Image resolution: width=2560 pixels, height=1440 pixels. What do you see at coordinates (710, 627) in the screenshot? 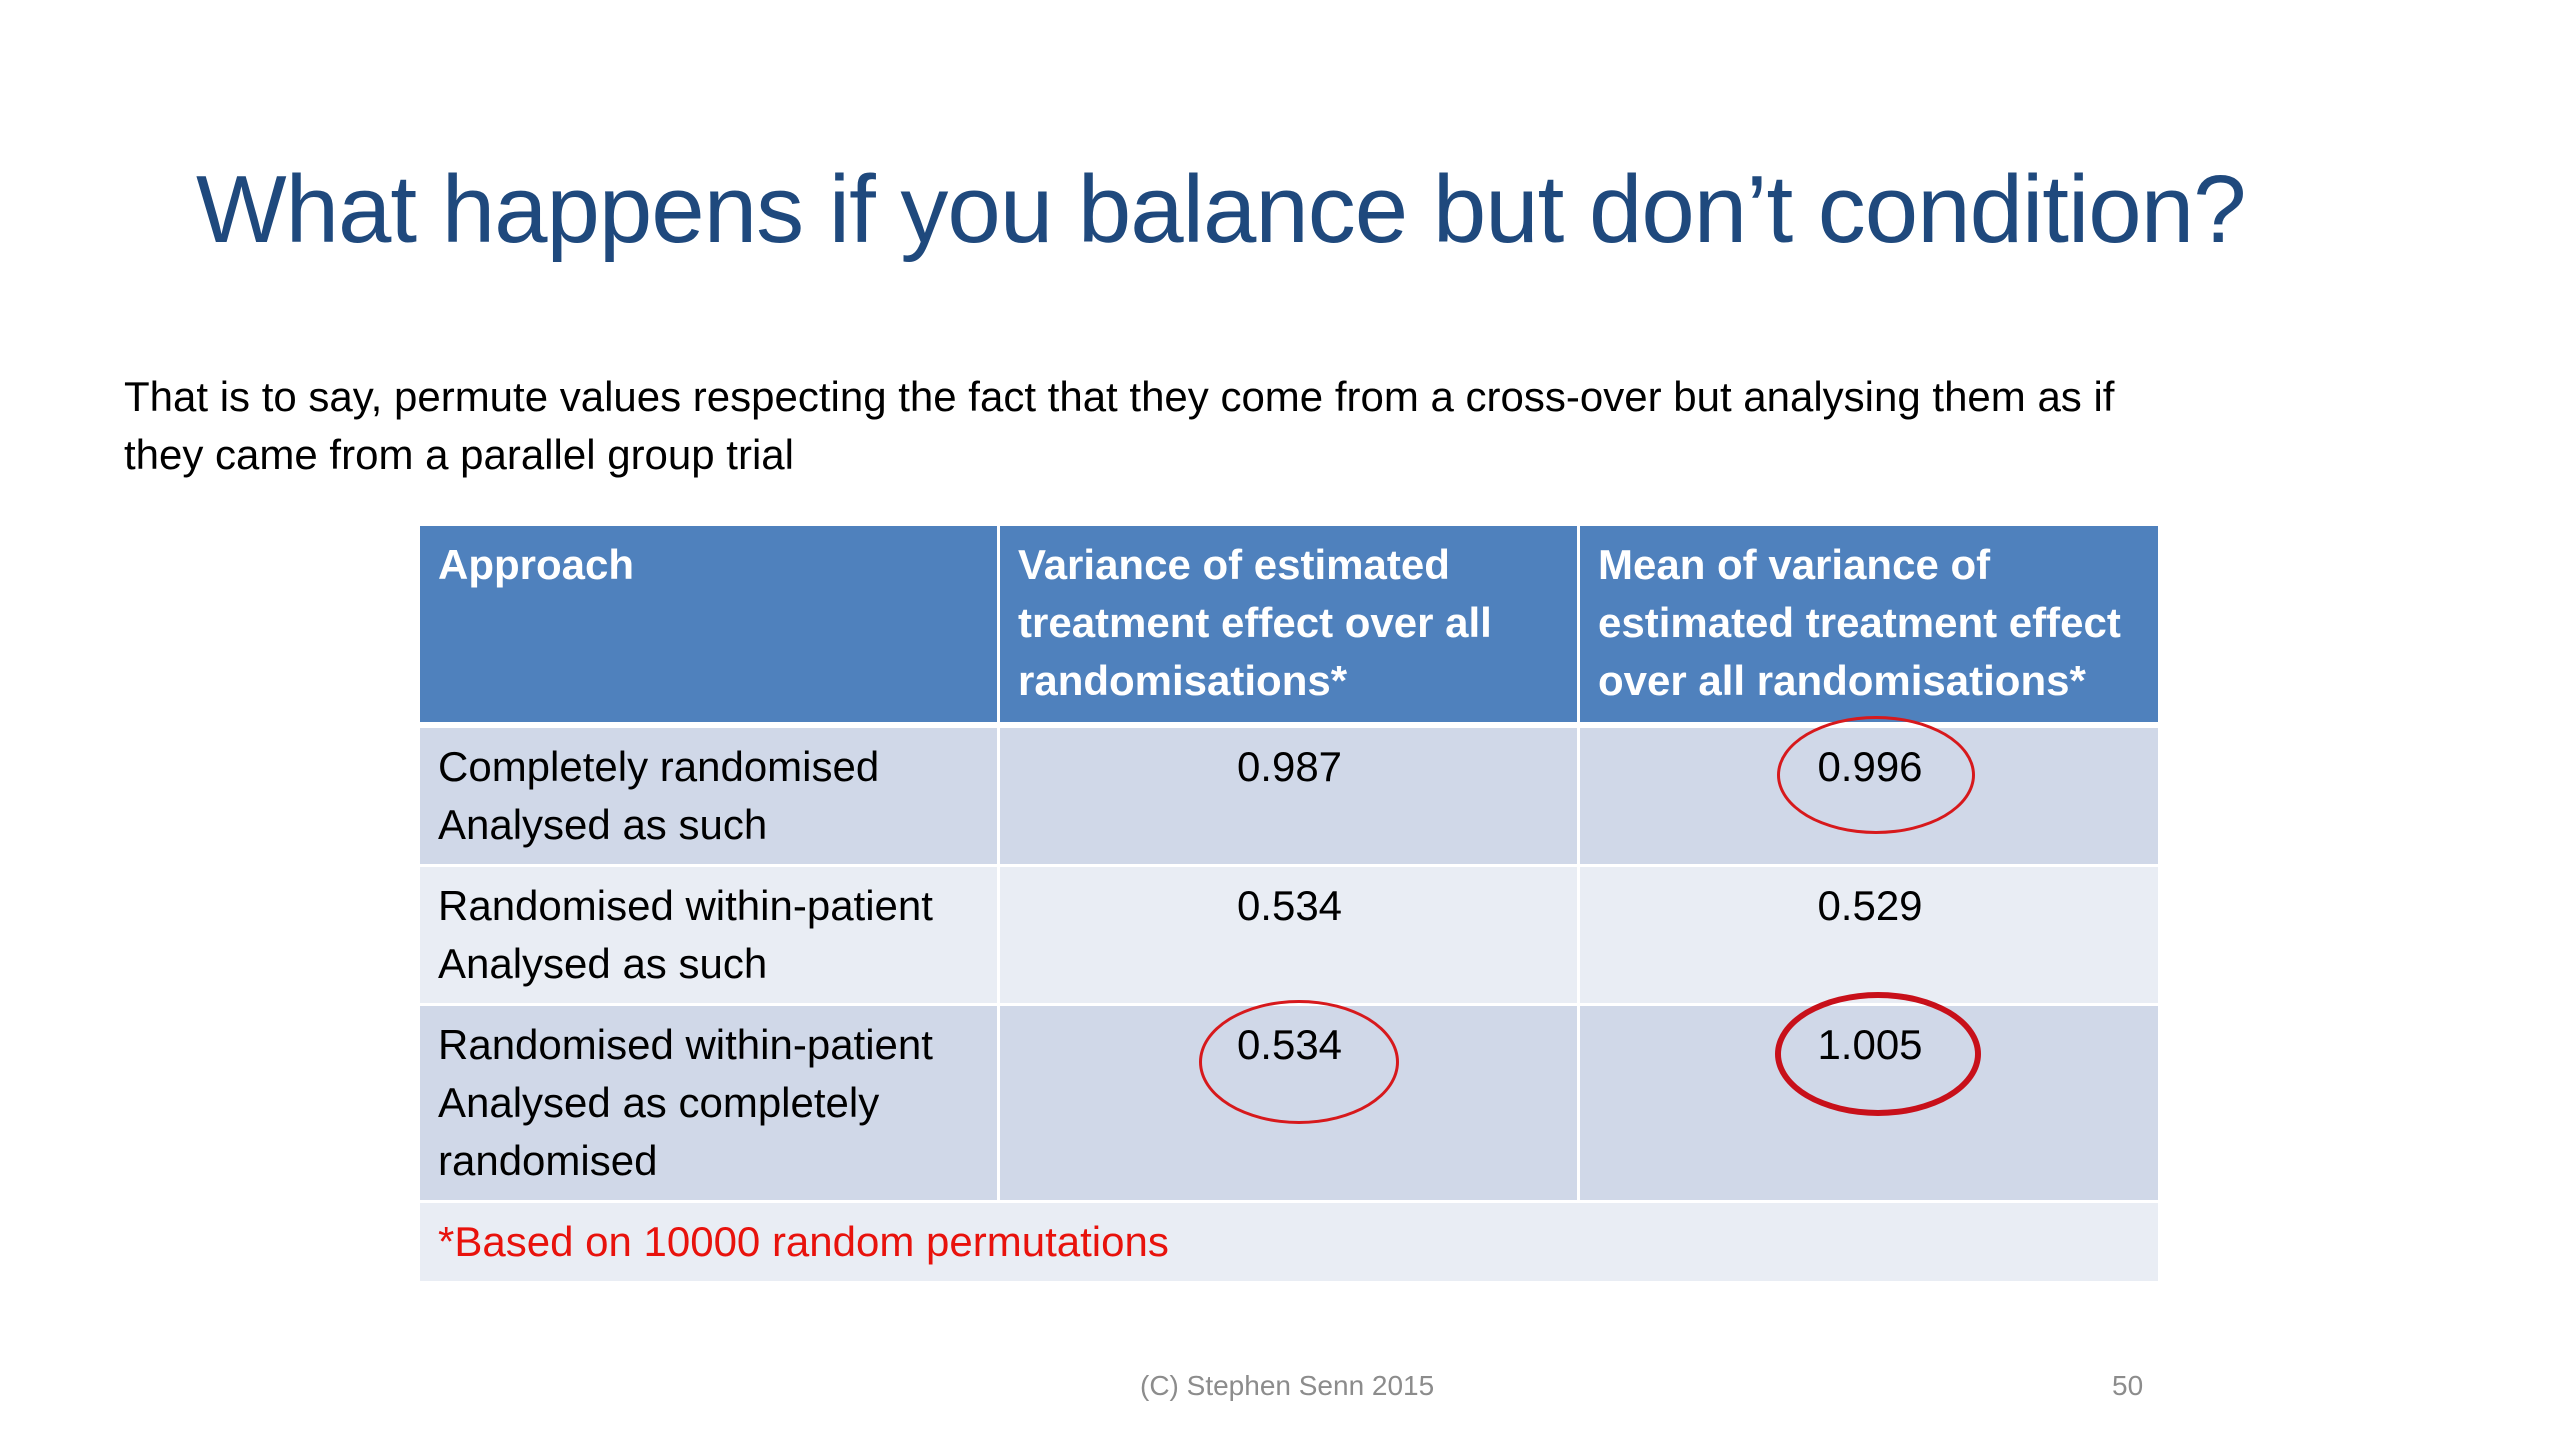
I see `header-approach: Approach` at bounding box center [710, 627].